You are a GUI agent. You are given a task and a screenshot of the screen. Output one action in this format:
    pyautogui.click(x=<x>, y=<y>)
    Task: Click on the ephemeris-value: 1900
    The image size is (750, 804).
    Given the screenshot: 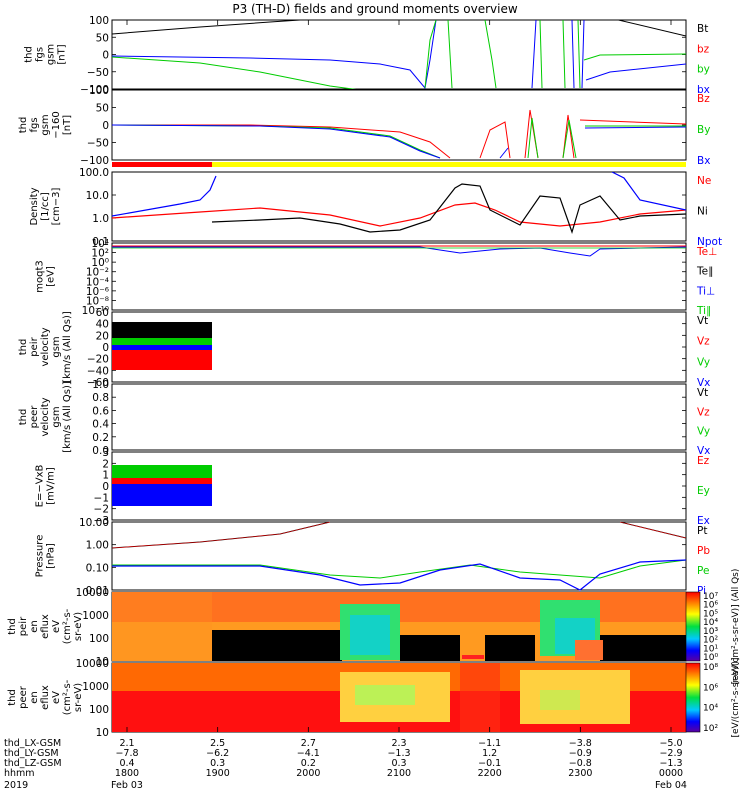 What is the action you would take?
    pyautogui.click(x=218, y=773)
    